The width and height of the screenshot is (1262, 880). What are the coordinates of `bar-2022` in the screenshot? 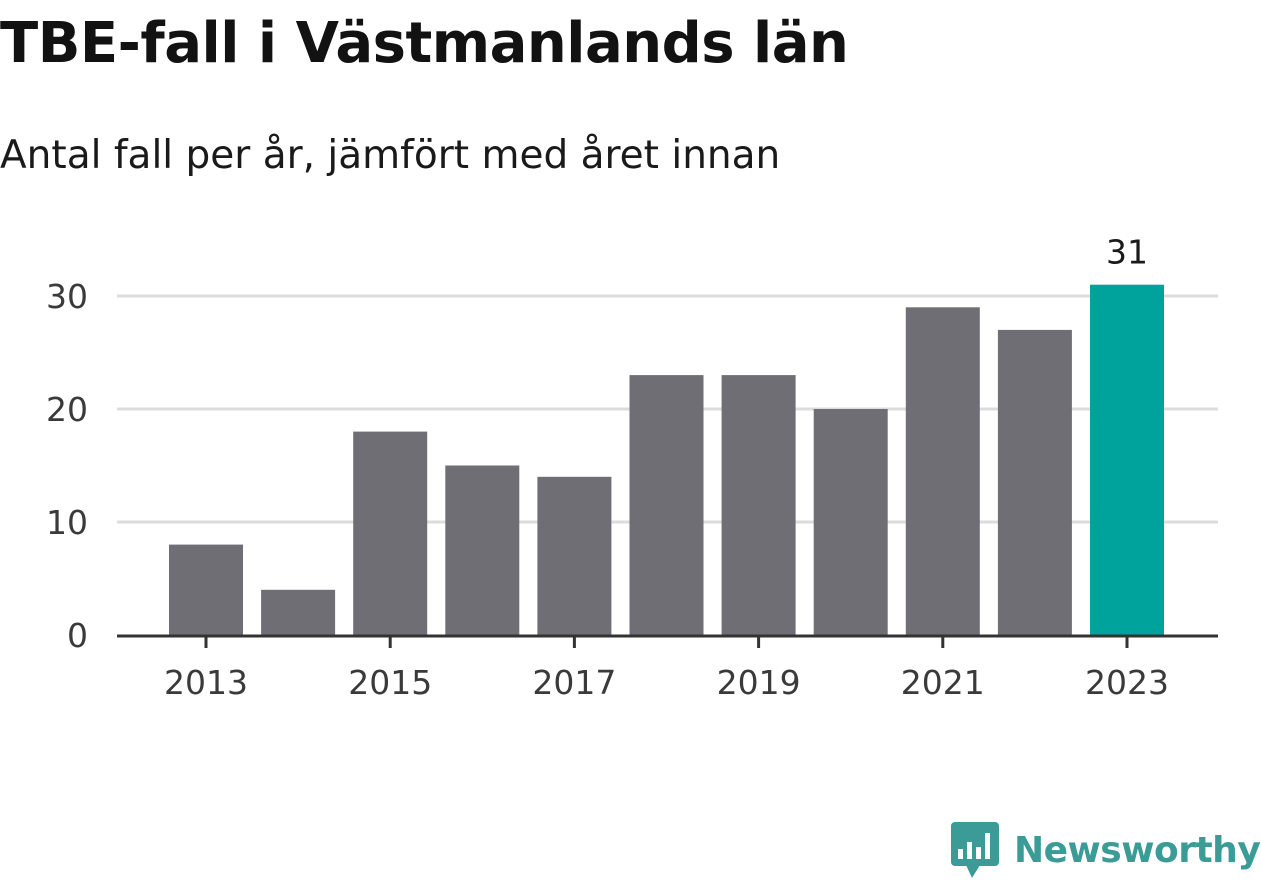 It's located at (1034, 482).